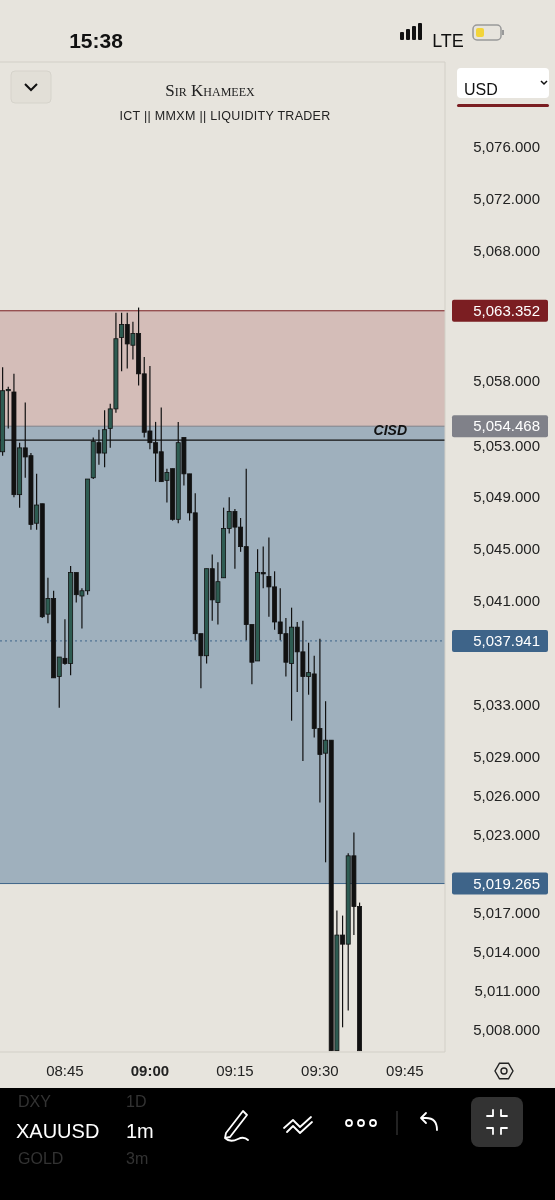  Describe the element at coordinates (506, 497) in the screenshot. I see `y-tick-label: 5,049.000` at that location.